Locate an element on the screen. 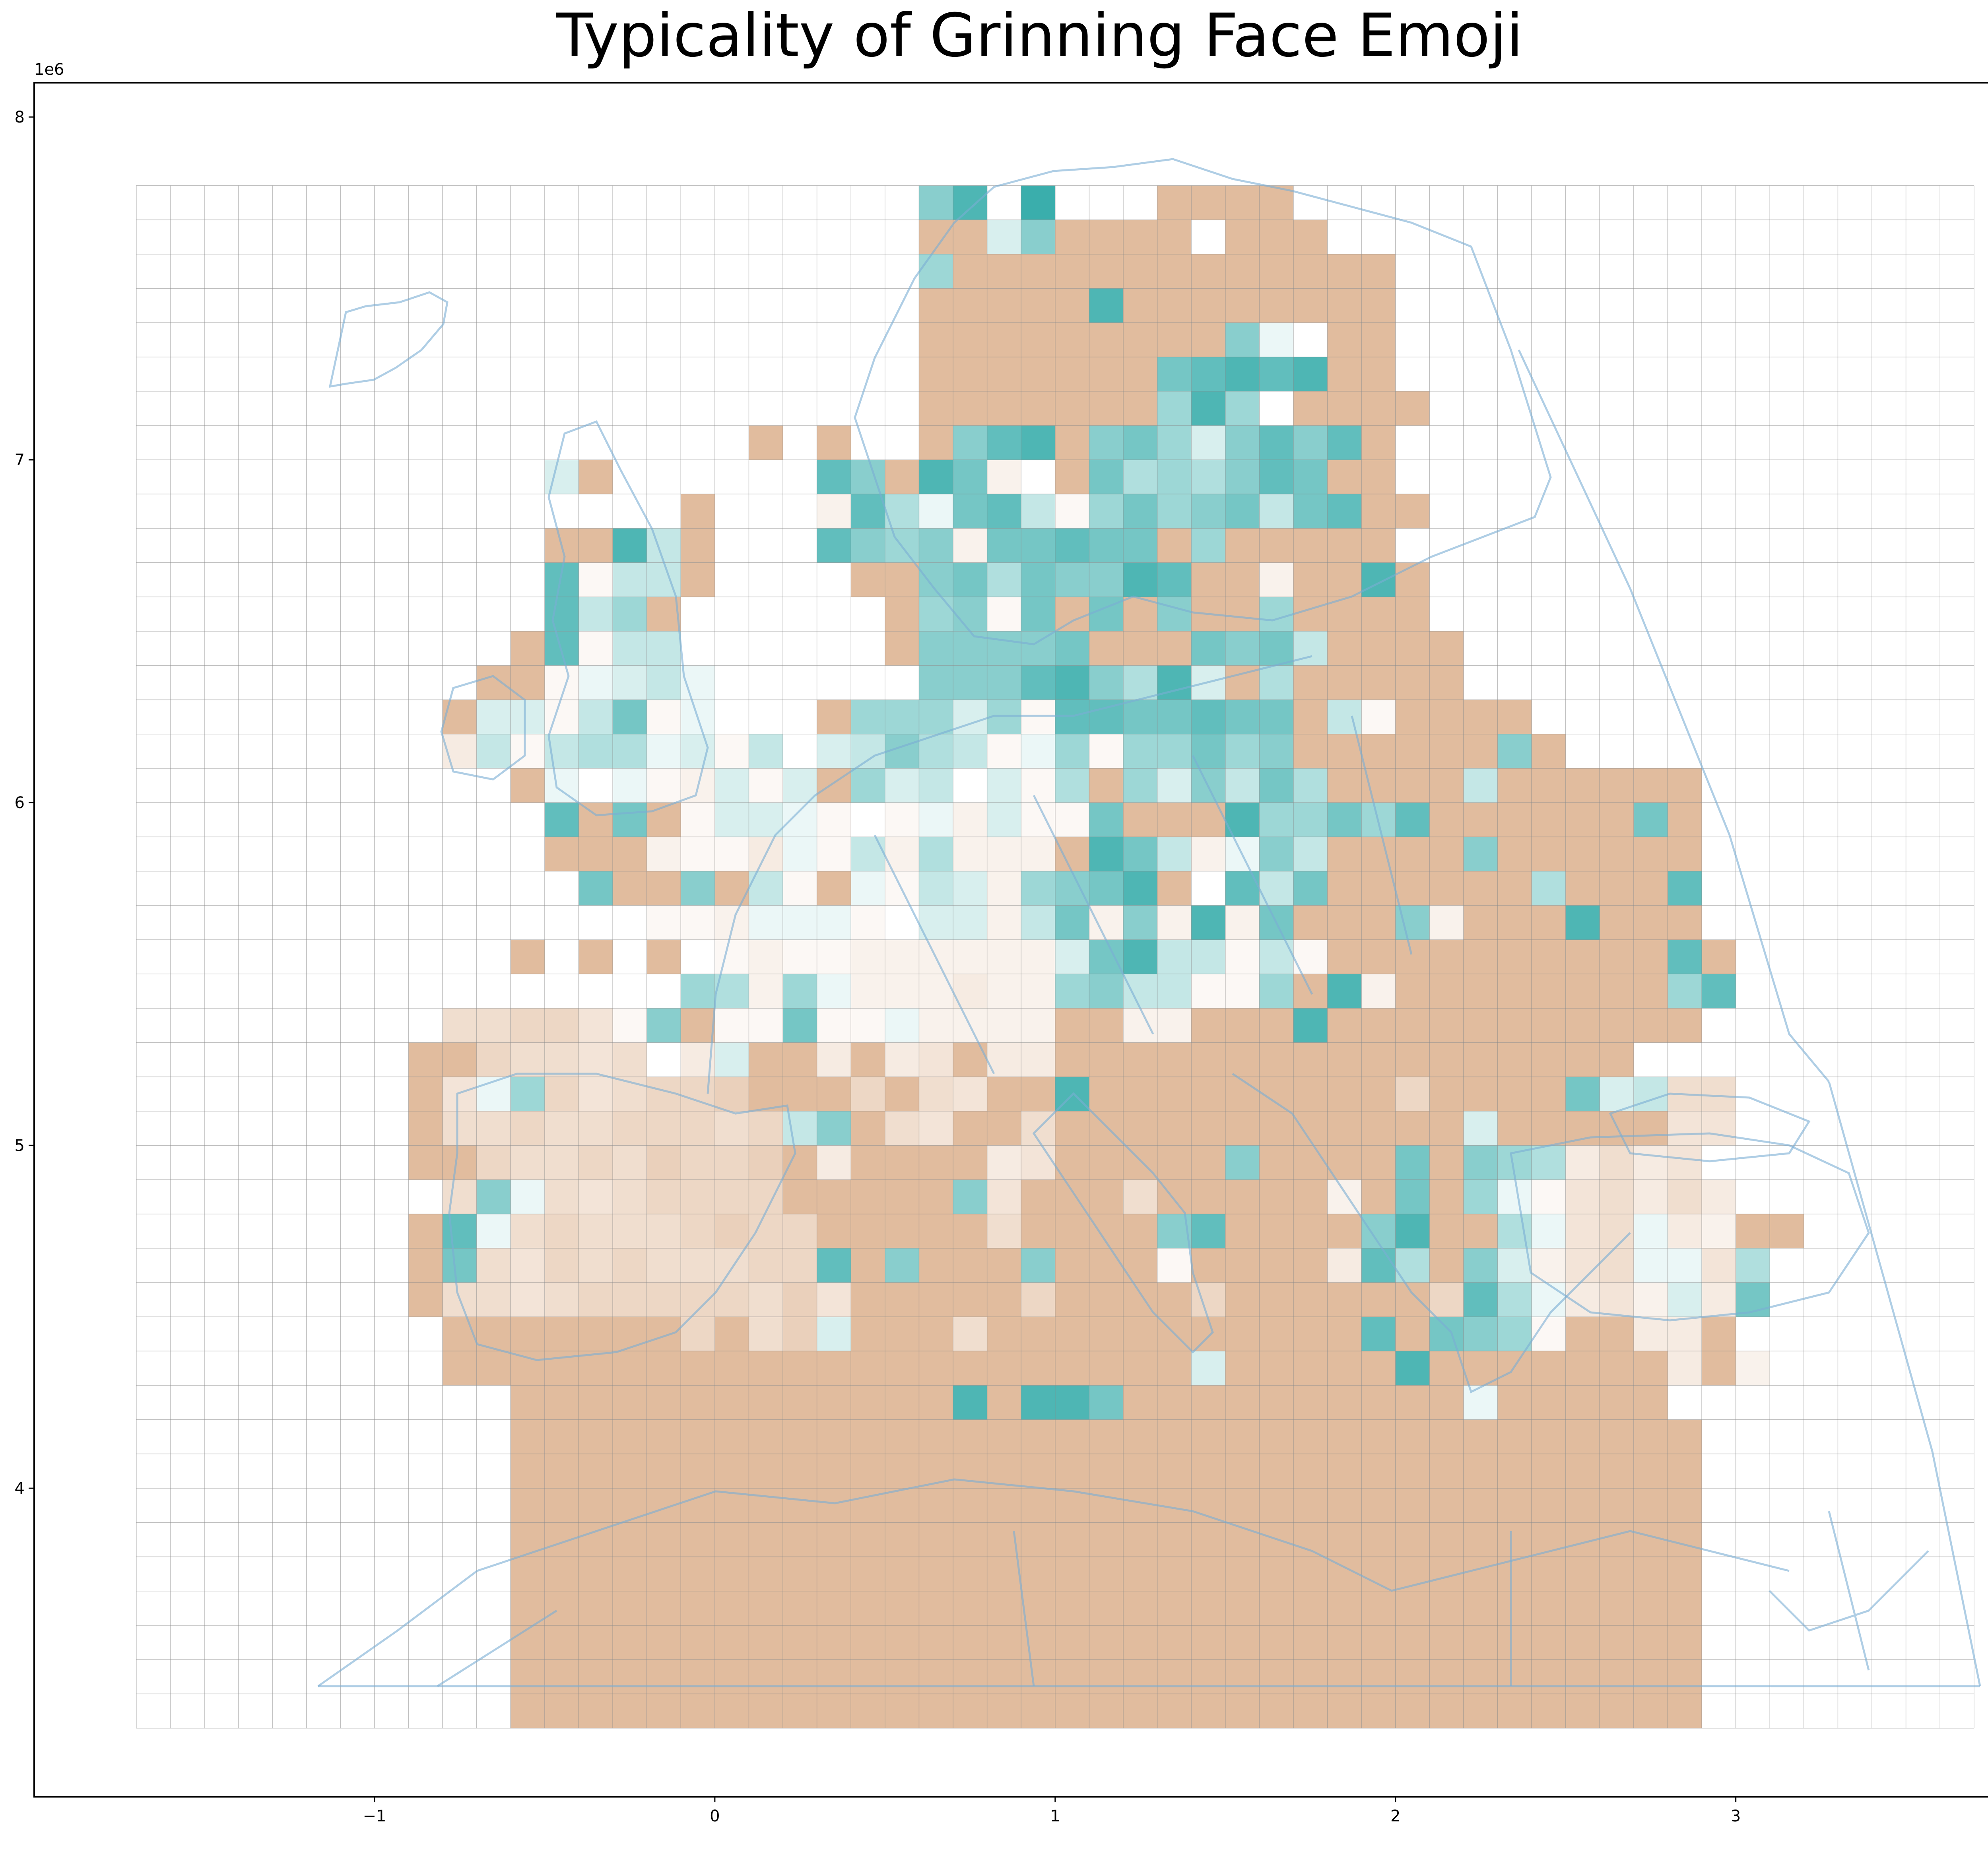 This screenshot has width=1988, height=1856. mediterranean-south-coast is located at coordinates (1053, 1582).